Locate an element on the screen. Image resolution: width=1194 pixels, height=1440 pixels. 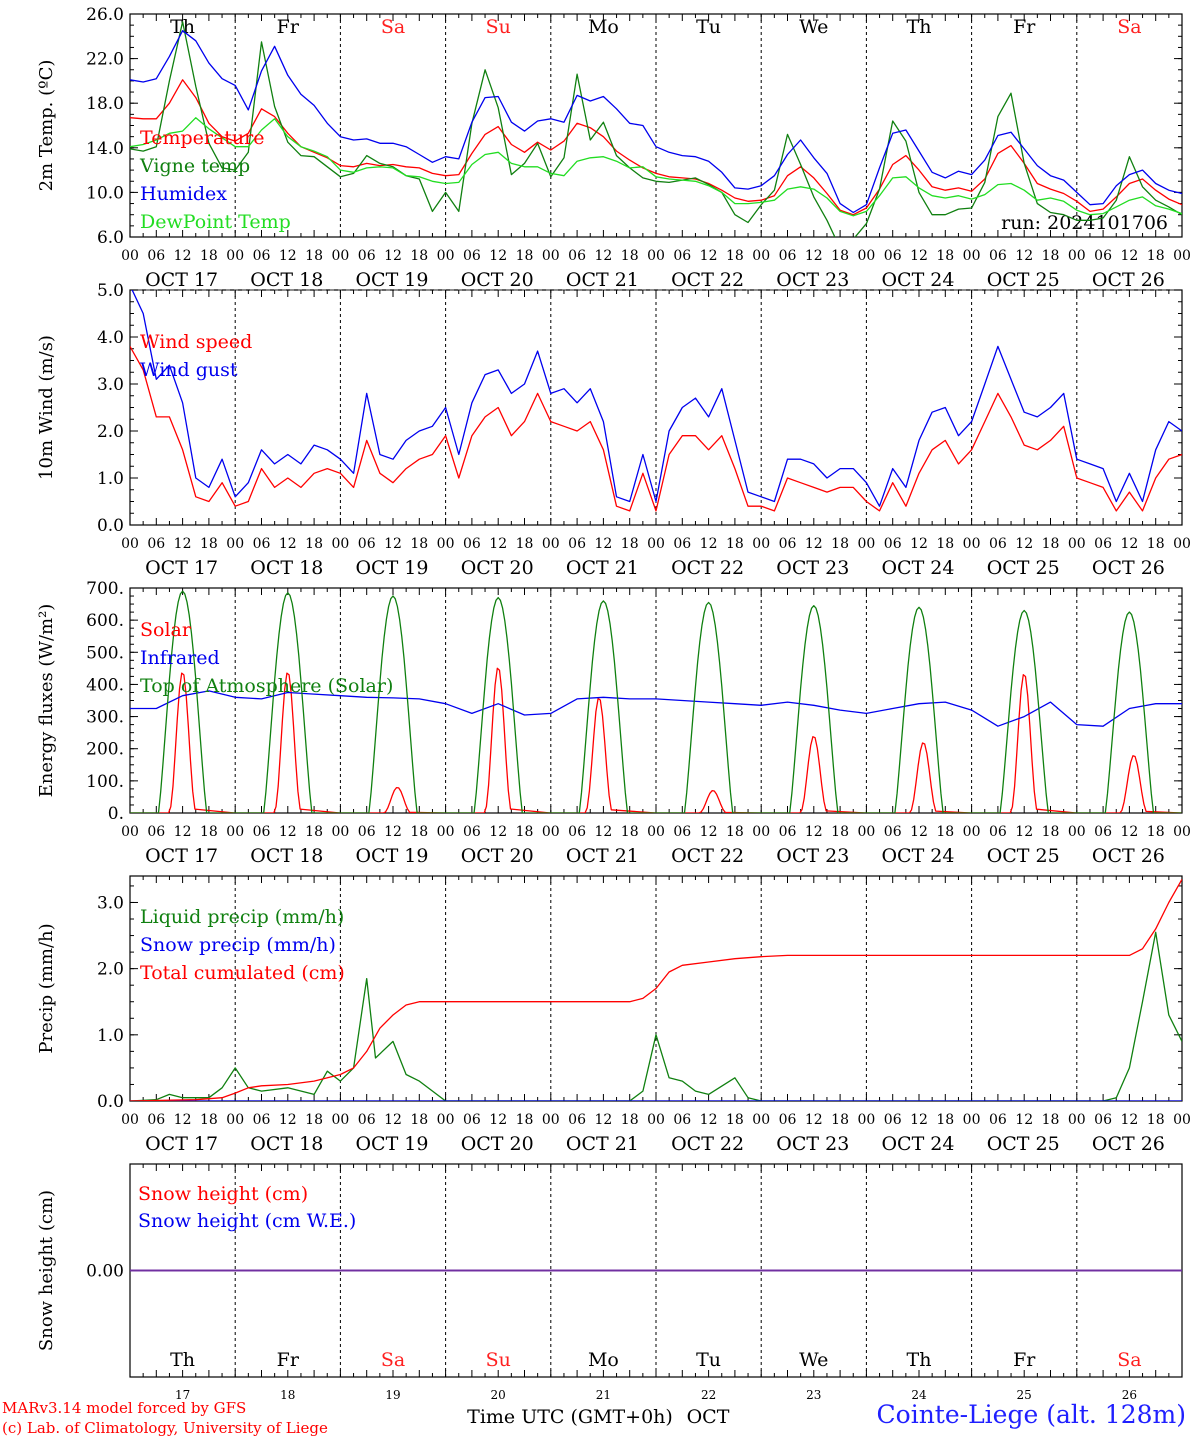
wind-date-label: OCT 23 is located at coordinates (812, 568).